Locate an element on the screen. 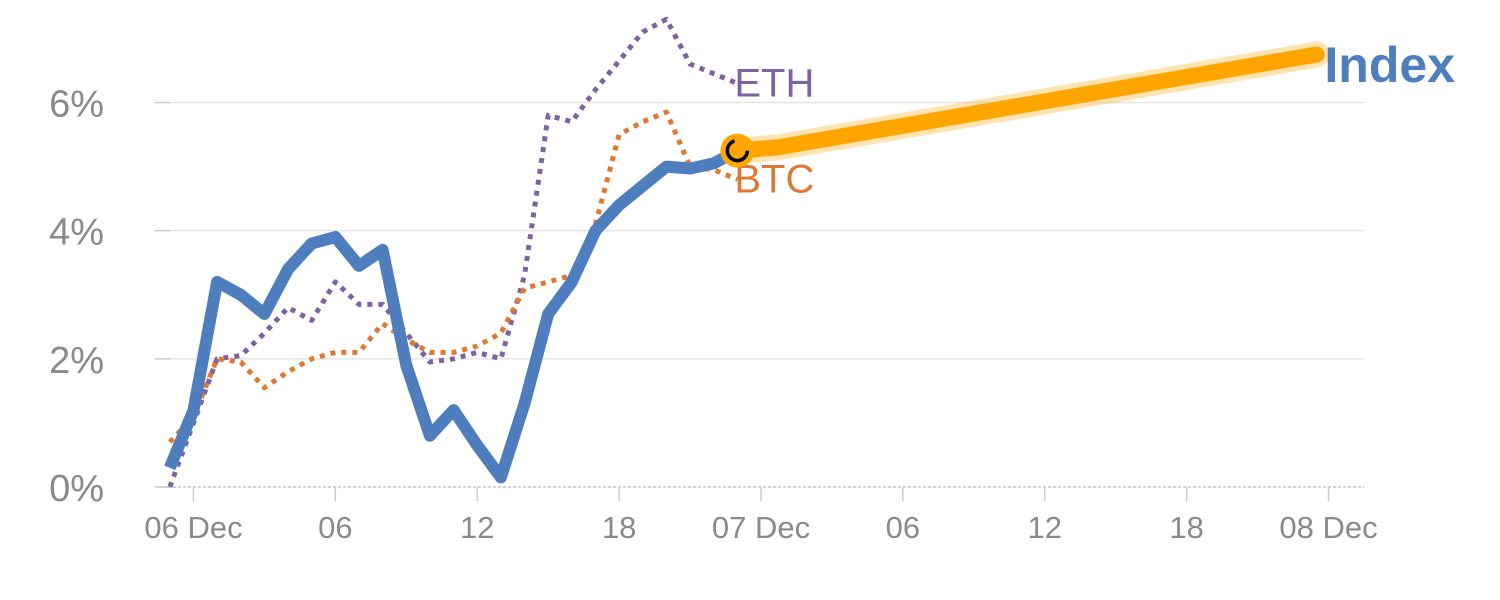 The image size is (1500, 600). series-label-btc: BTC is located at coordinates (774, 179).